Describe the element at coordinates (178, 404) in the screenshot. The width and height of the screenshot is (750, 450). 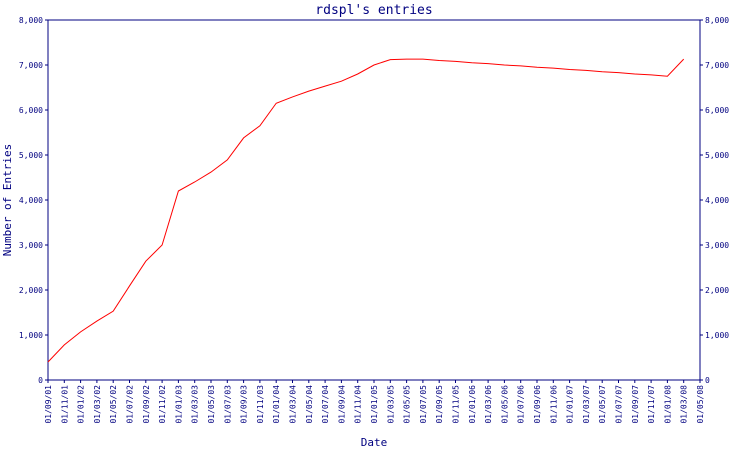
I see `x-tick-label: 01/01/03` at that location.